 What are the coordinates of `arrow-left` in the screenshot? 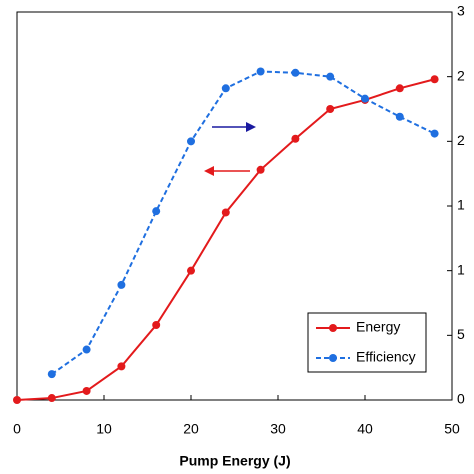 It's located at (227, 171).